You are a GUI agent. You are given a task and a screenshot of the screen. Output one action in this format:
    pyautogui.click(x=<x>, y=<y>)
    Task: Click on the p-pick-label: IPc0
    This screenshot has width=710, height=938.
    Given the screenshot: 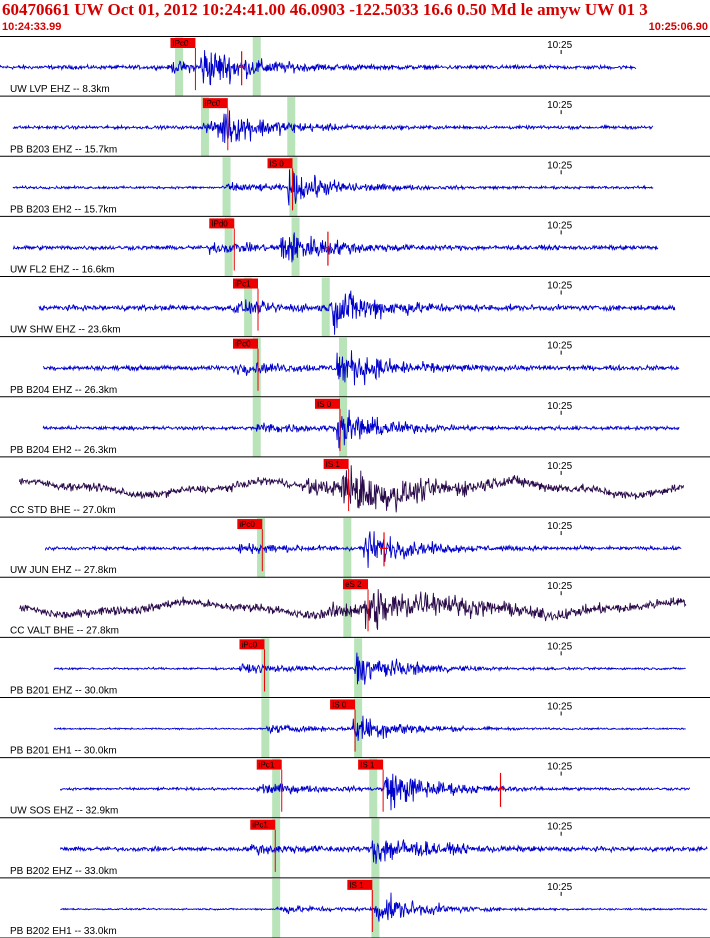 What is the action you would take?
    pyautogui.click(x=180, y=43)
    